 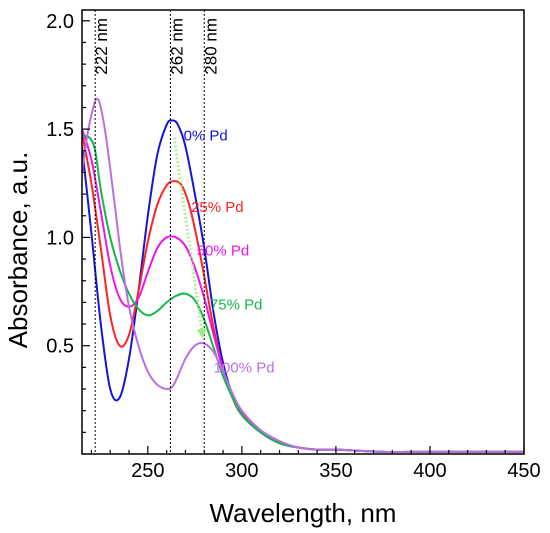 I want to click on trend-arrow, so click(x=189, y=238).